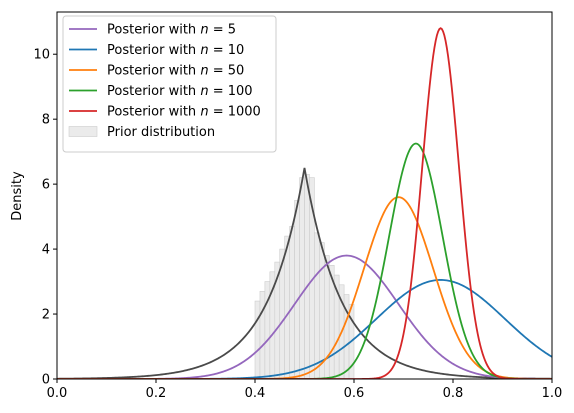  I want to click on y-axis-label: Density, so click(17, 196).